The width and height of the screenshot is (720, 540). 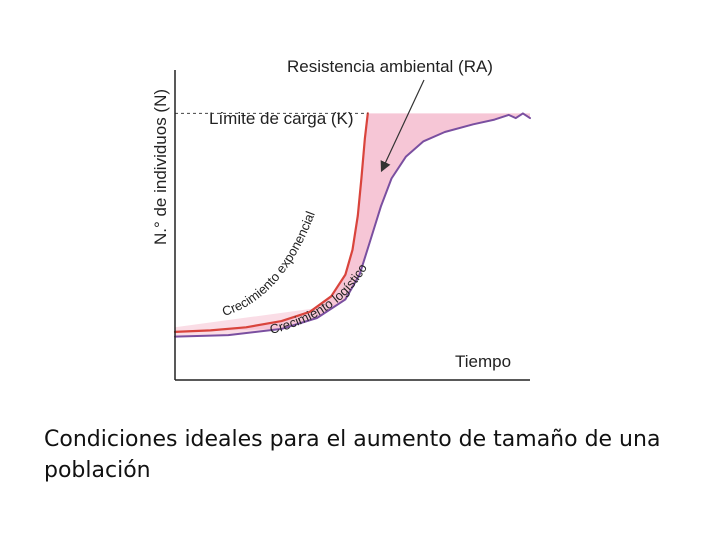 What do you see at coordinates (483, 361) in the screenshot?
I see `x-axis-label: Tiempo` at bounding box center [483, 361].